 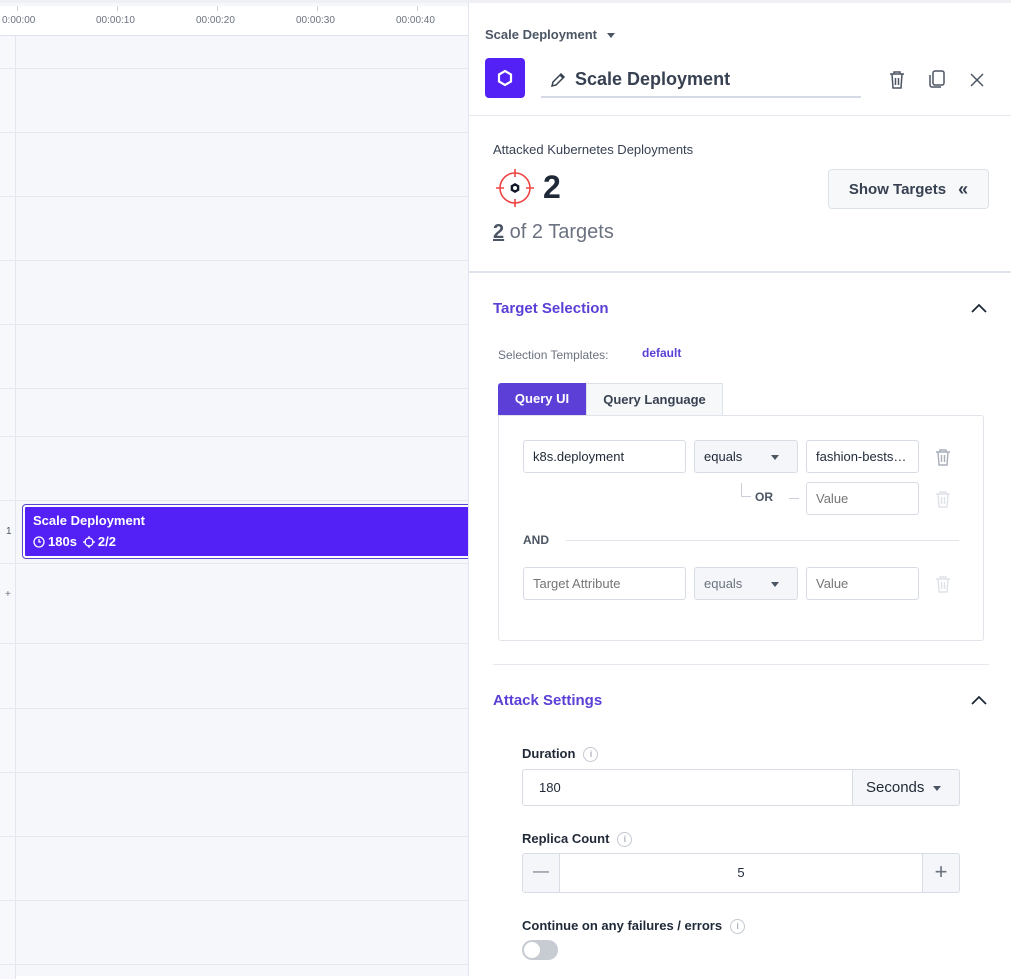 I want to click on step-breadcrumb-dropdown: Scale Deployment, so click(x=550, y=34).